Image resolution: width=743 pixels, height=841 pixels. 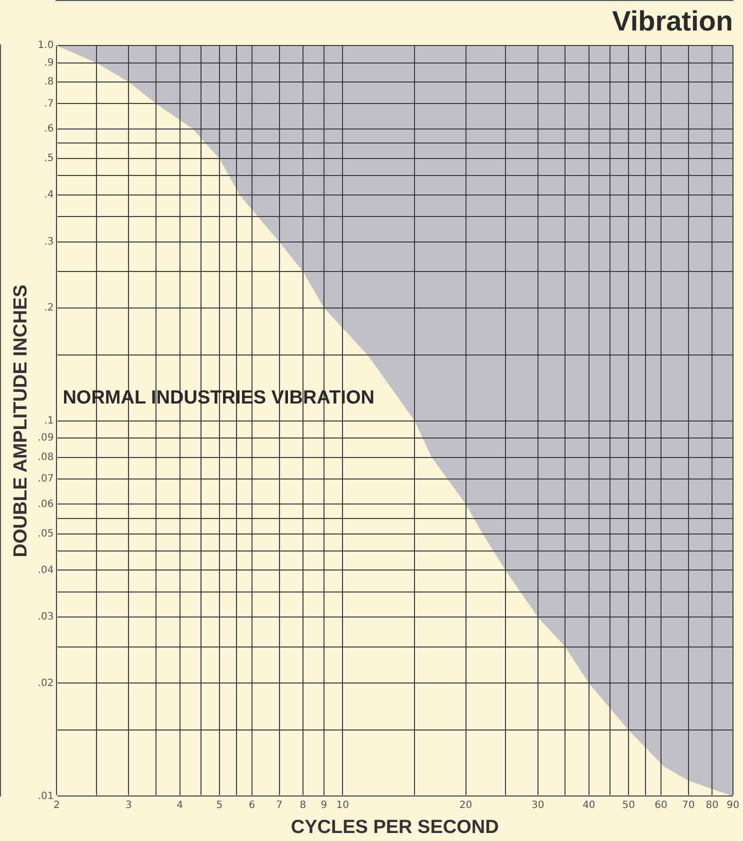 I want to click on y-tick-label: .3, so click(x=49, y=242).